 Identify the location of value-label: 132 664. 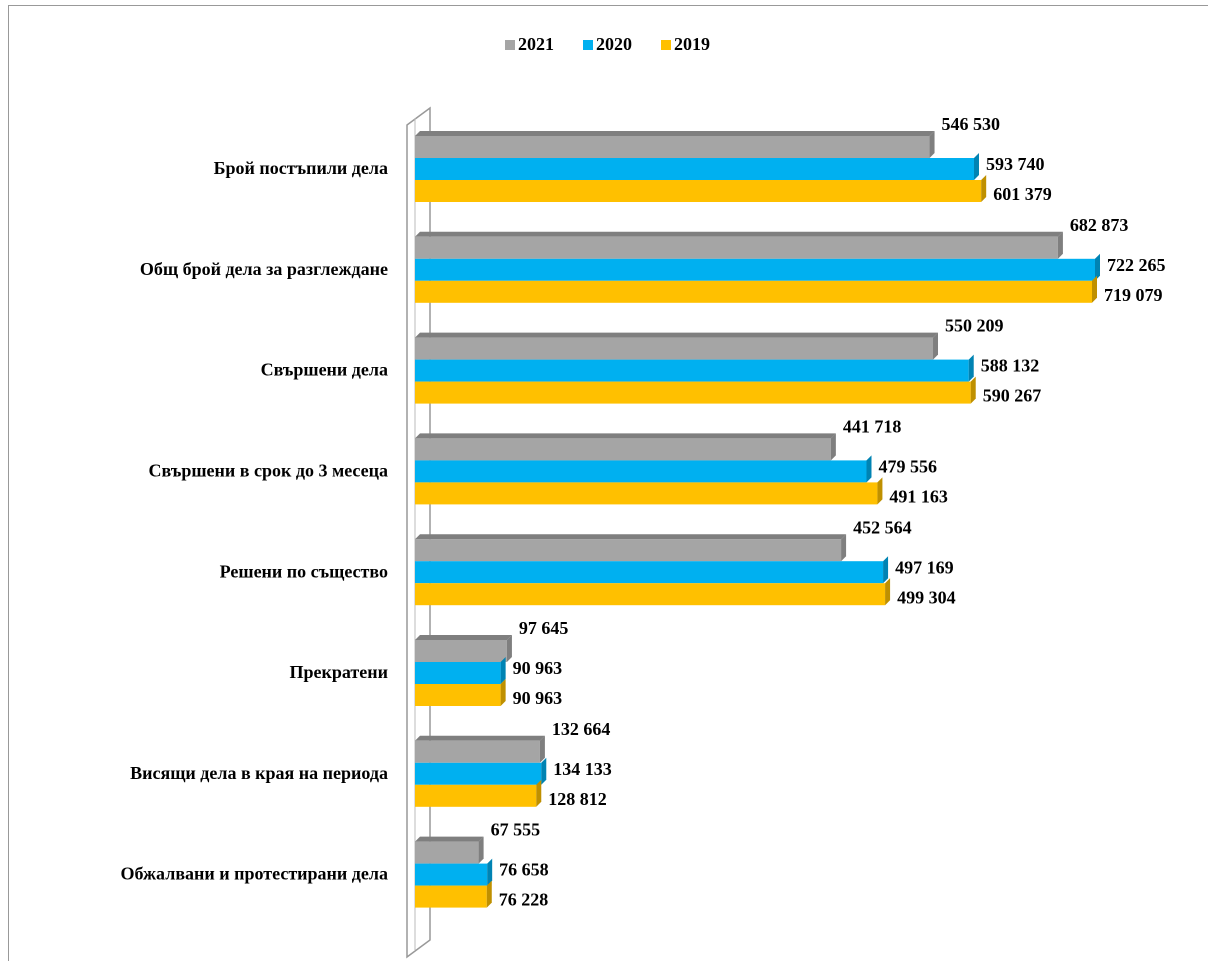
(581, 729).